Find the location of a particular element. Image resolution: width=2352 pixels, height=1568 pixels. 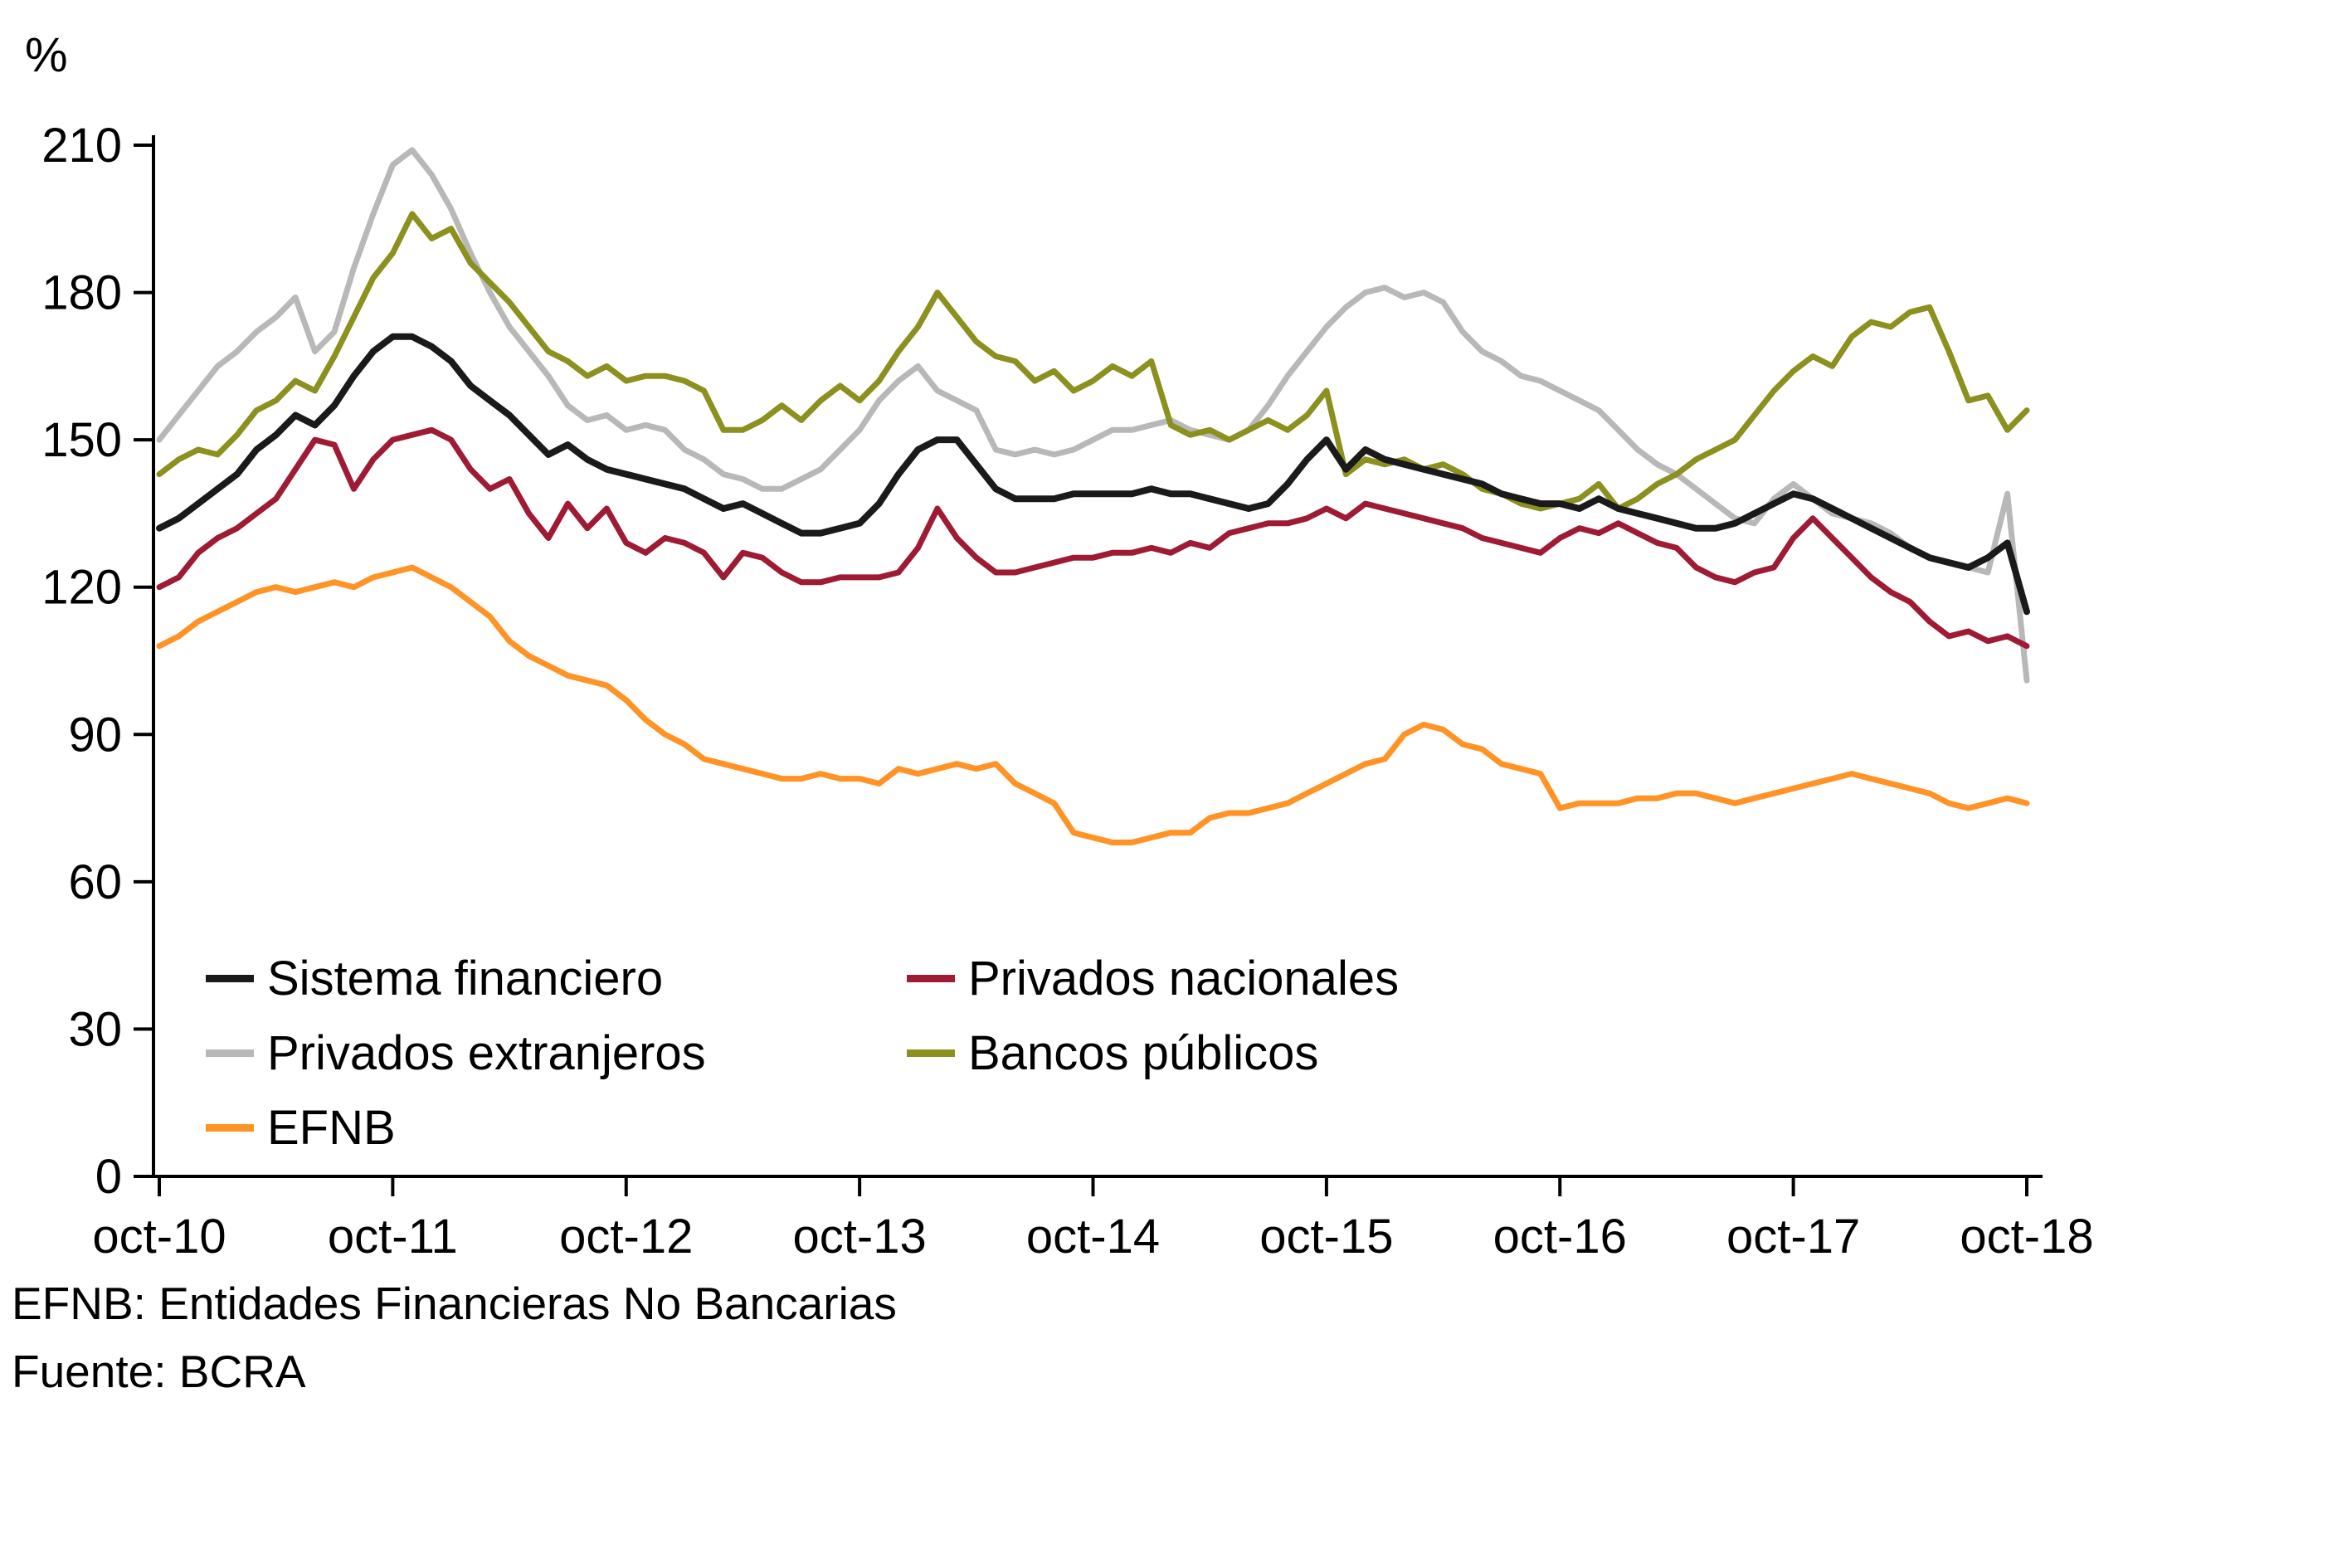

legend-item-sistema-financiero: Sistema financiero is located at coordinates (556, 979).